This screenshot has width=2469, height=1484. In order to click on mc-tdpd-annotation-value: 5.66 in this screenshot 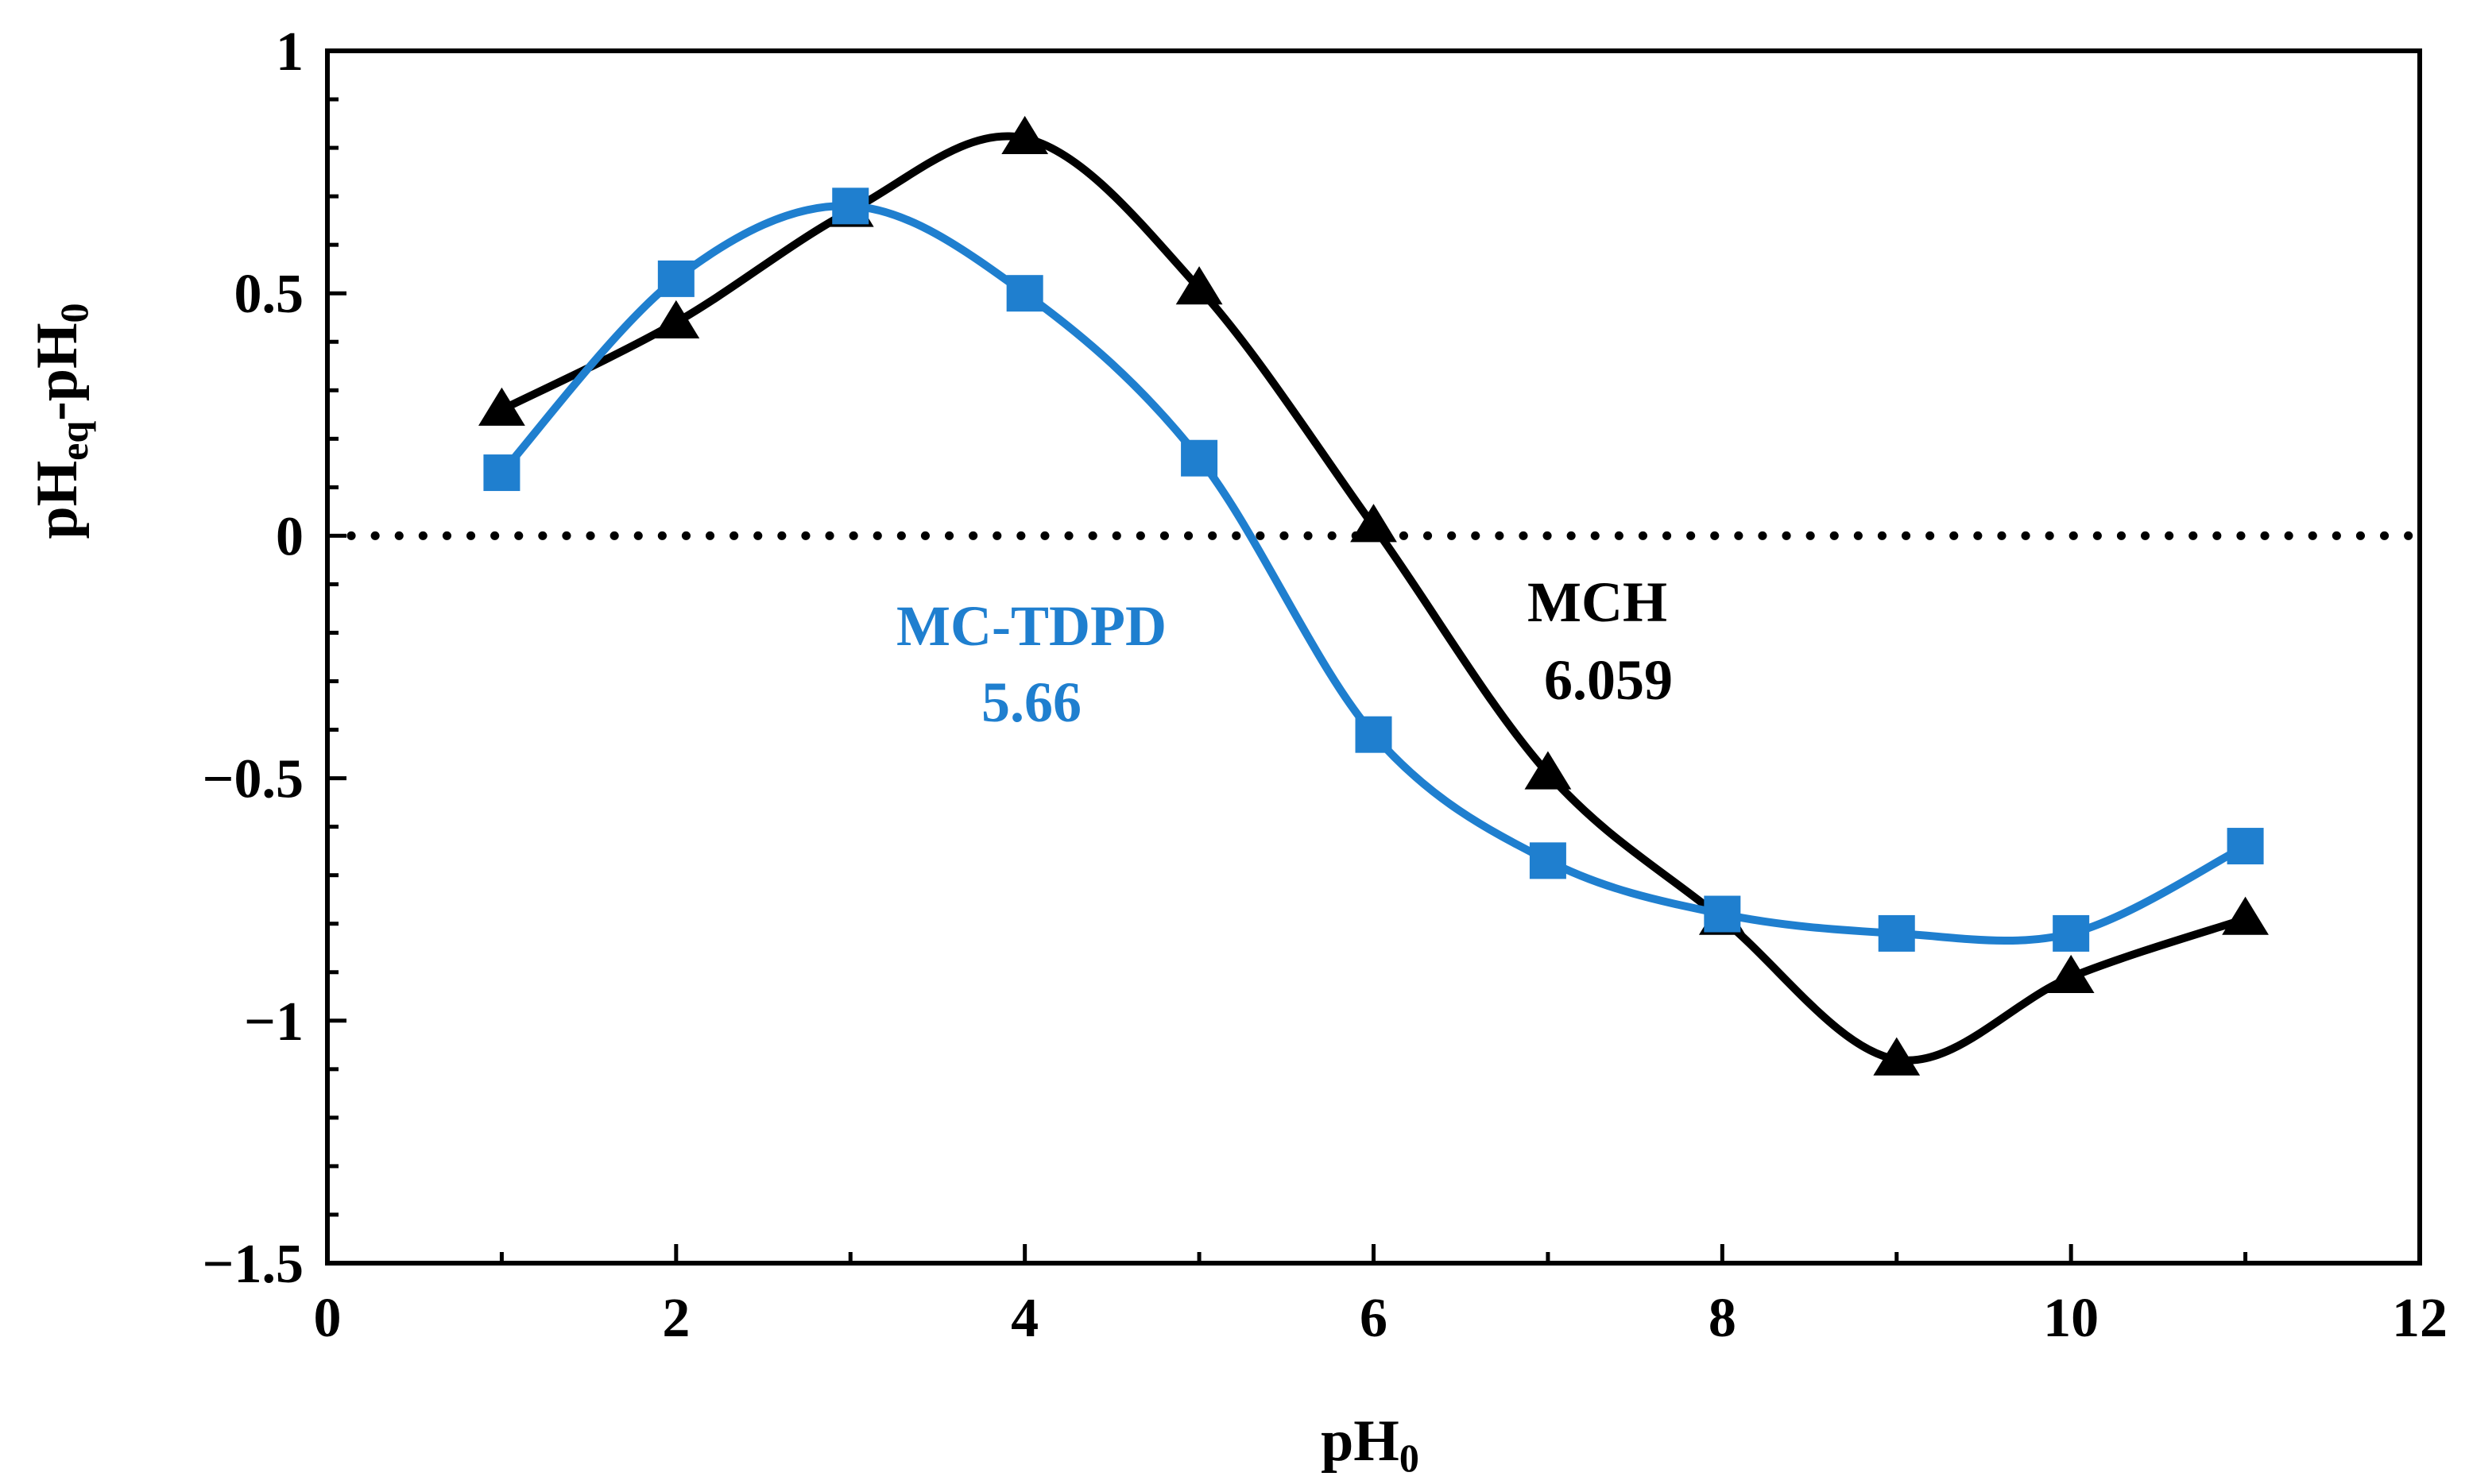, I will do `click(1032, 702)`.